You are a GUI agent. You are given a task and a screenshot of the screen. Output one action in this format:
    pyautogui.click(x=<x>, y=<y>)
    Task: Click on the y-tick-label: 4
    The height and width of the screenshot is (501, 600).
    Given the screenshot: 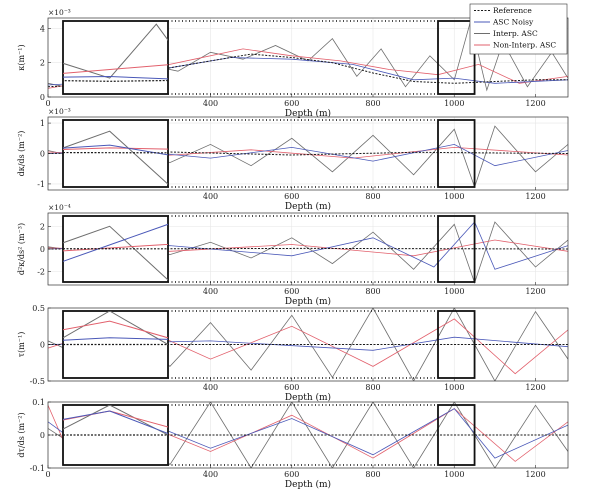 What is the action you would take?
    pyautogui.click(x=42, y=28)
    